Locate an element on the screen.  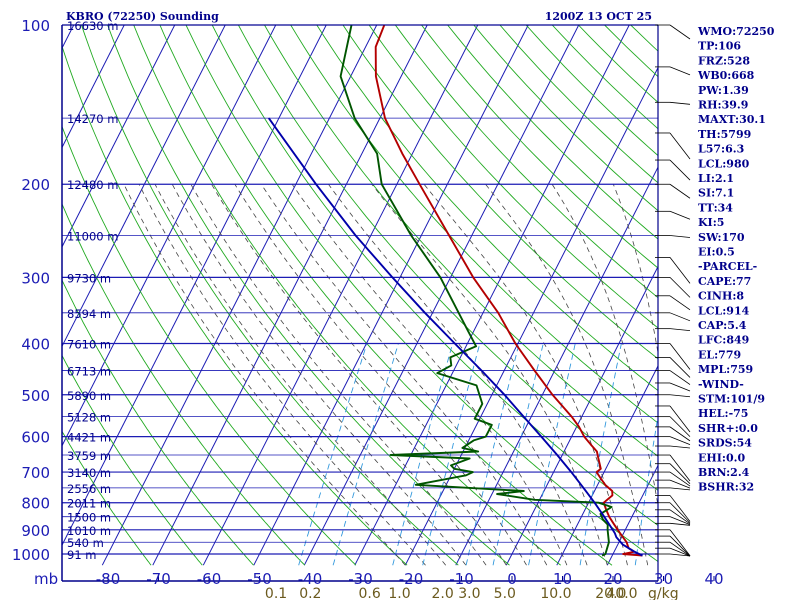
index-label: BSHR:32 is located at coordinates (726, 487).